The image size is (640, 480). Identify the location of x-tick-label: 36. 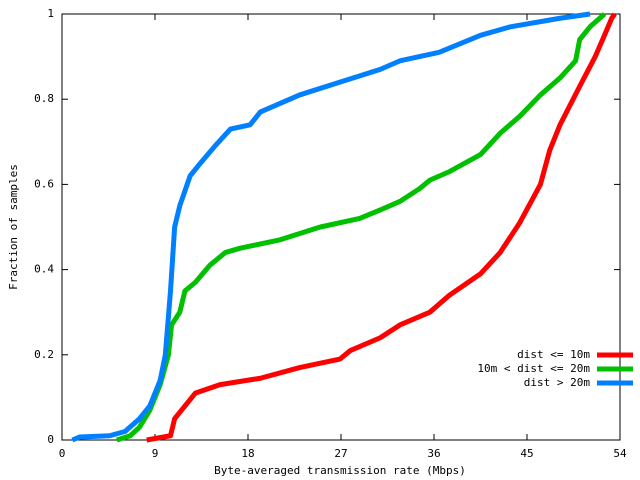
(433, 453).